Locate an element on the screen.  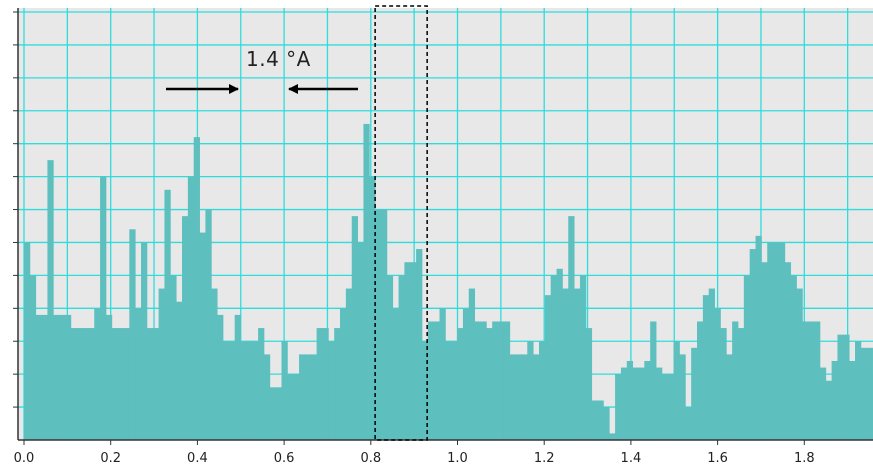
x-tick-label: 0.4 is located at coordinates (197, 458).